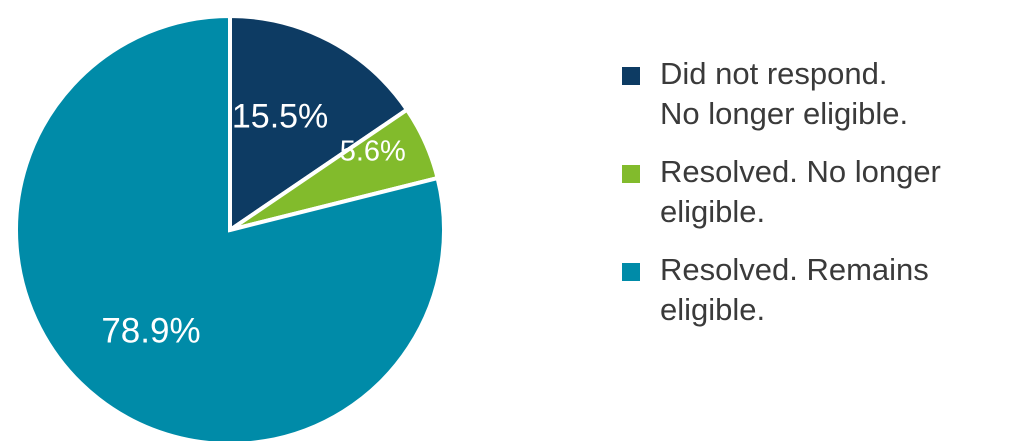 This screenshot has width=1011, height=441. What do you see at coordinates (794, 289) in the screenshot?
I see `legend-label-resolved-remains-eligible: Resolved. Remains eligible.` at bounding box center [794, 289].